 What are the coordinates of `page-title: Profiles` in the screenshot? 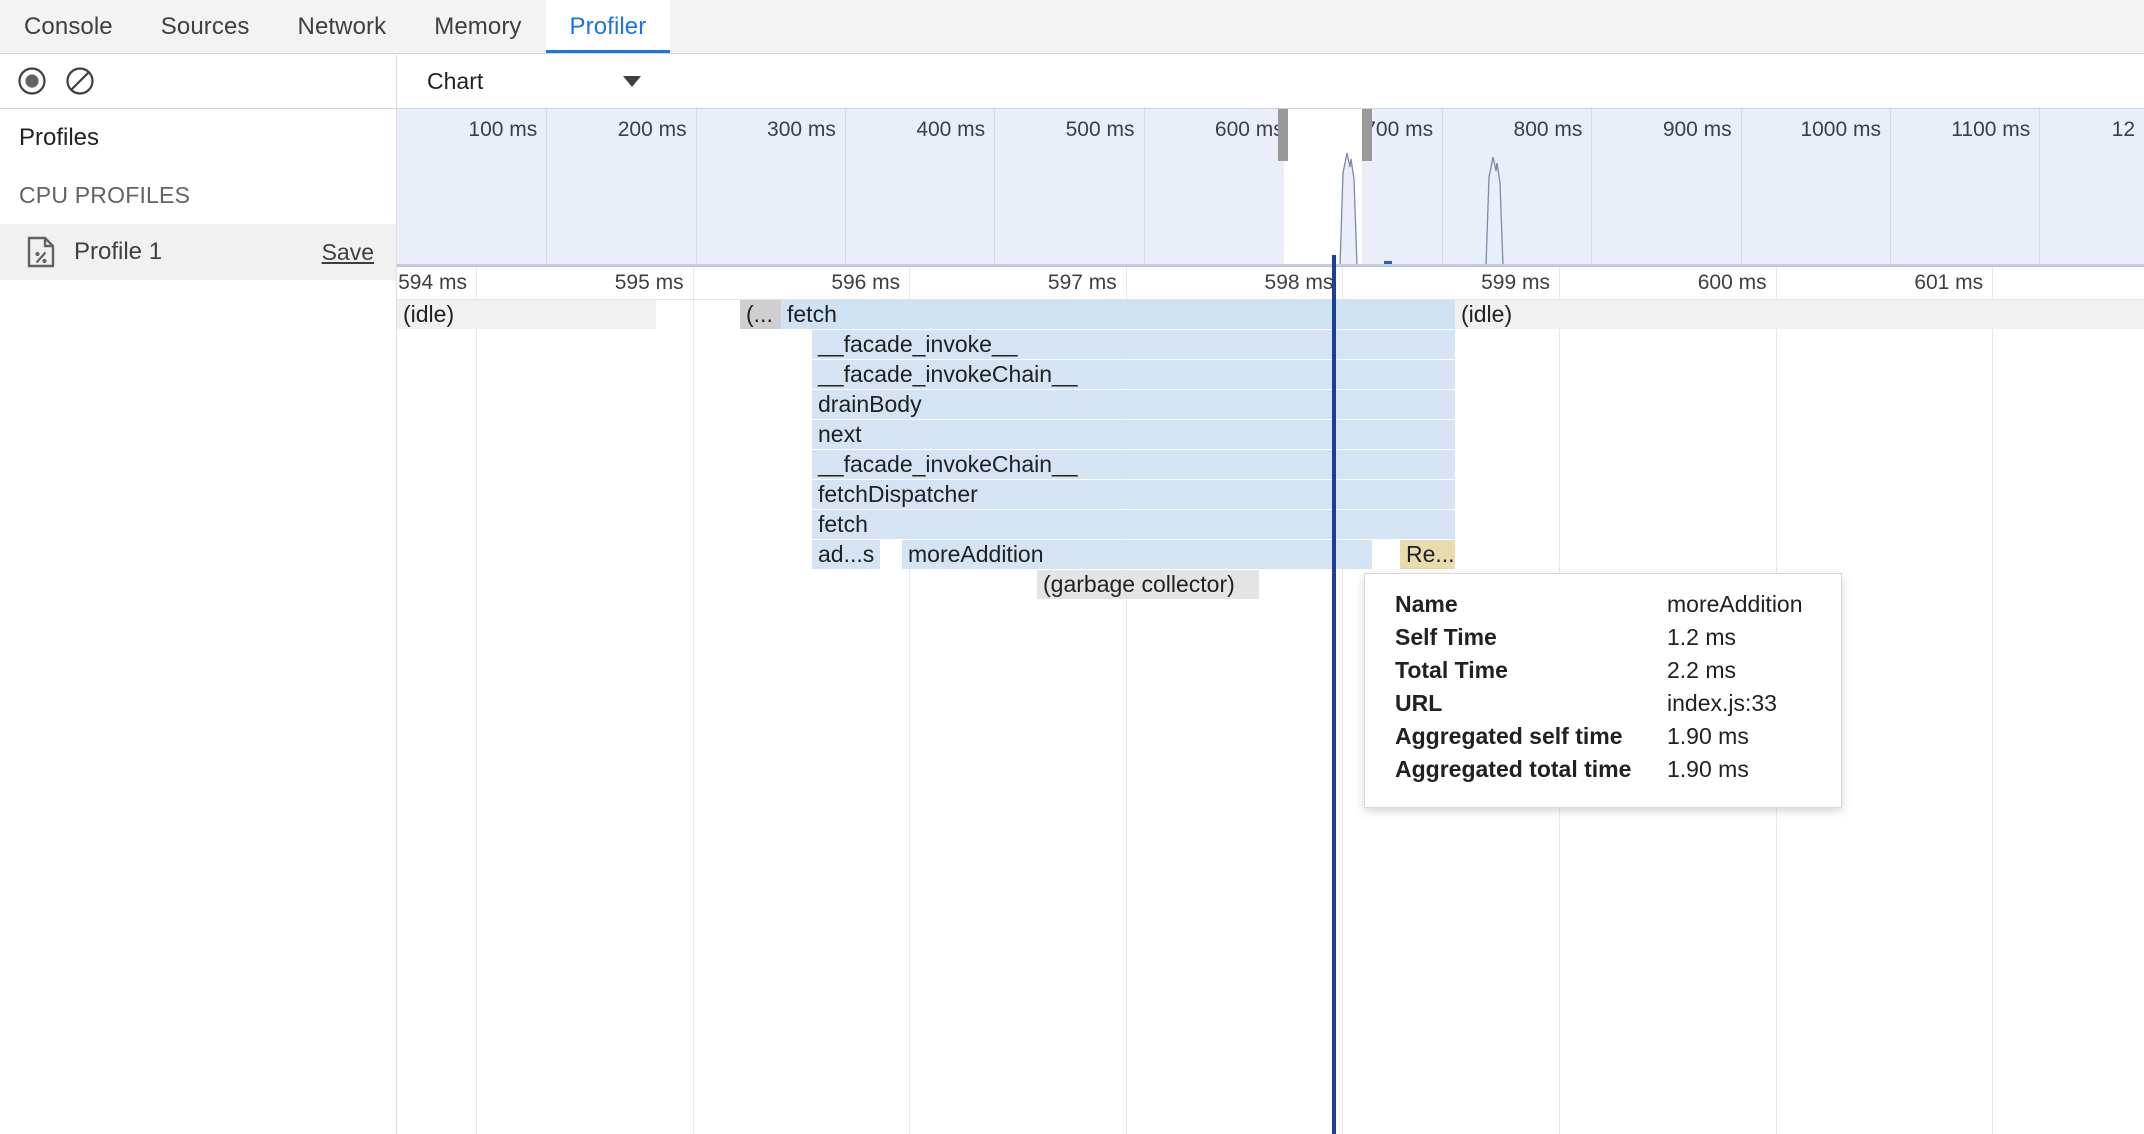 It's located at (59, 137).